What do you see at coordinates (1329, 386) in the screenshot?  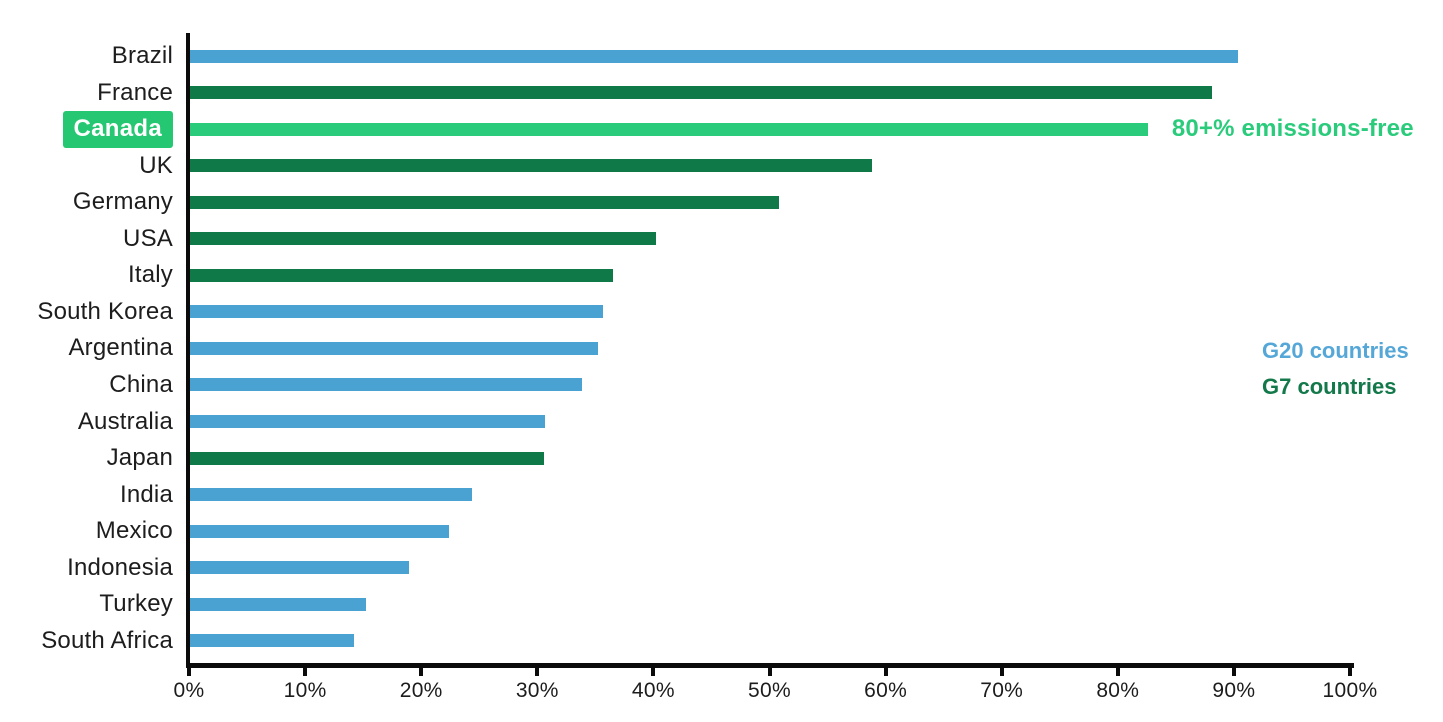 I see `legend-entry-g7: G7 countries` at bounding box center [1329, 386].